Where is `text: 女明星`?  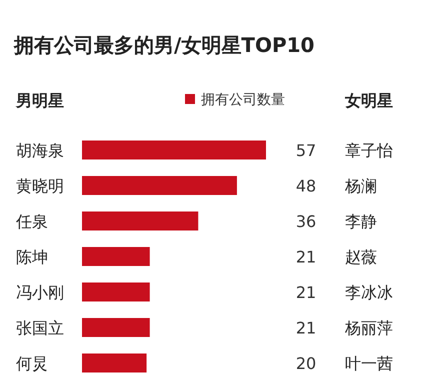 text: 女明星 is located at coordinates (368, 100).